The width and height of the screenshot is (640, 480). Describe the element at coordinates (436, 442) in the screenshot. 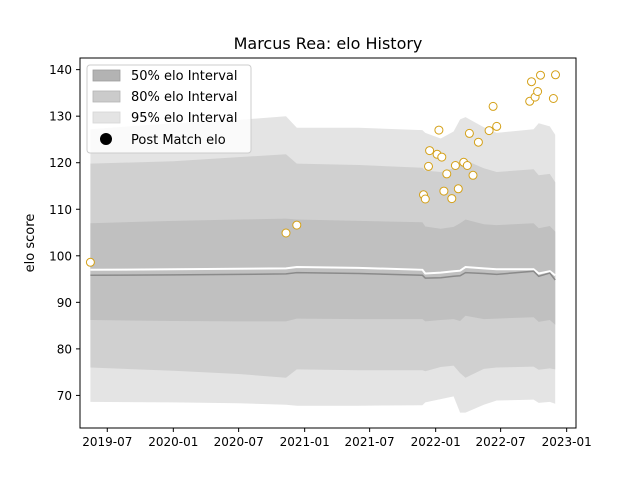

I see `x-tick-label: 2022-01` at that location.